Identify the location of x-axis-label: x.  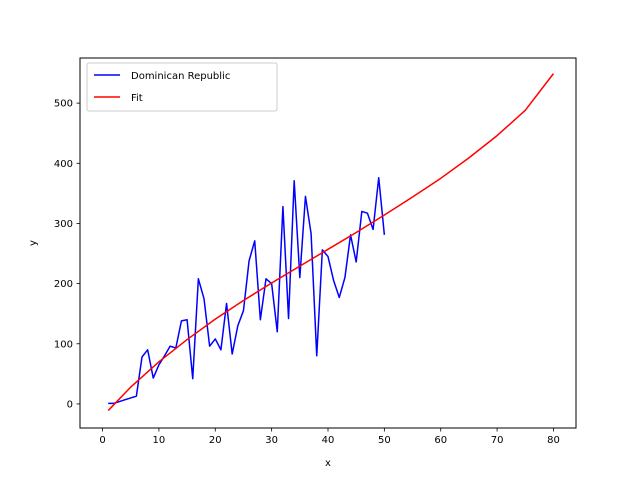
(328, 463).